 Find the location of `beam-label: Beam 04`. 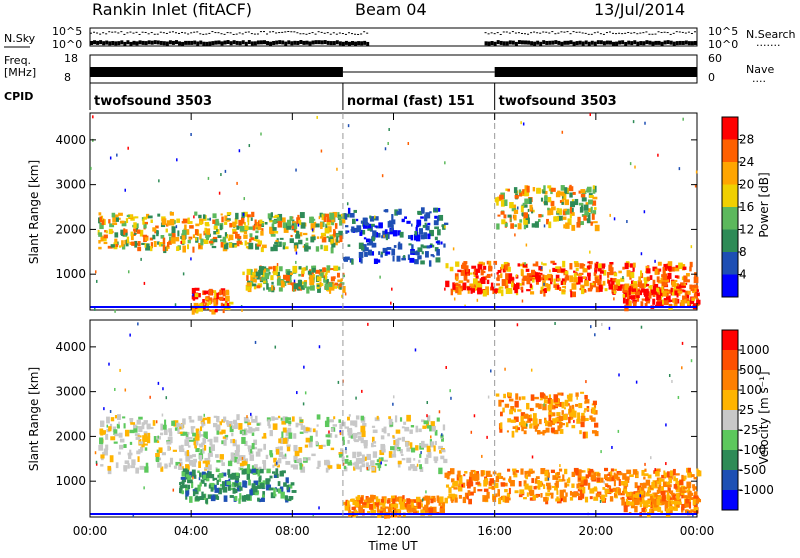

beam-label: Beam 04 is located at coordinates (391, 9).